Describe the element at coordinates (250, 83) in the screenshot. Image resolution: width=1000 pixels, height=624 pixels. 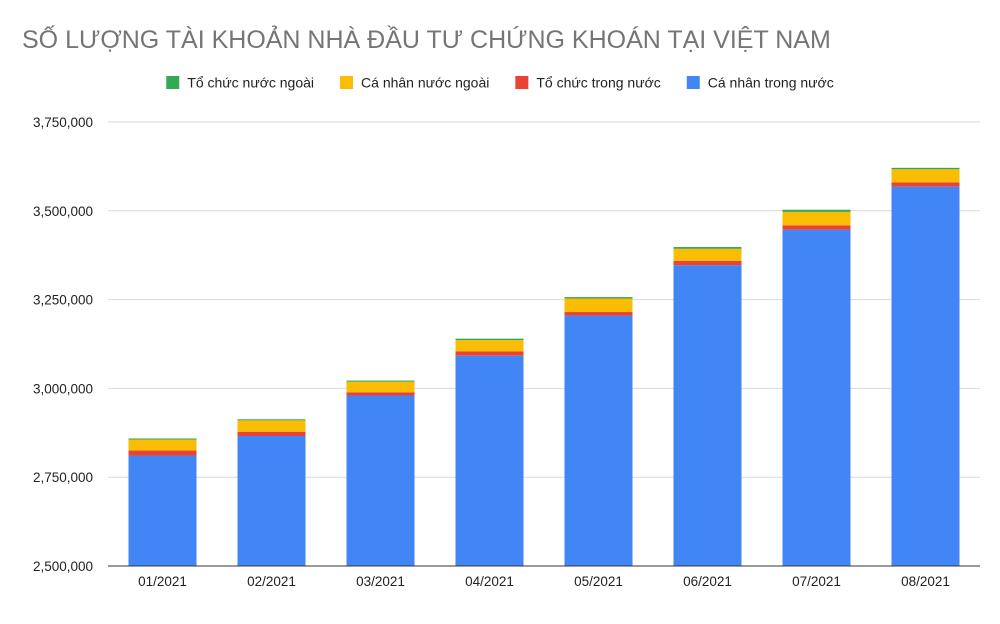
I see `legend-label: Tổ chức nước ngoài` at that location.